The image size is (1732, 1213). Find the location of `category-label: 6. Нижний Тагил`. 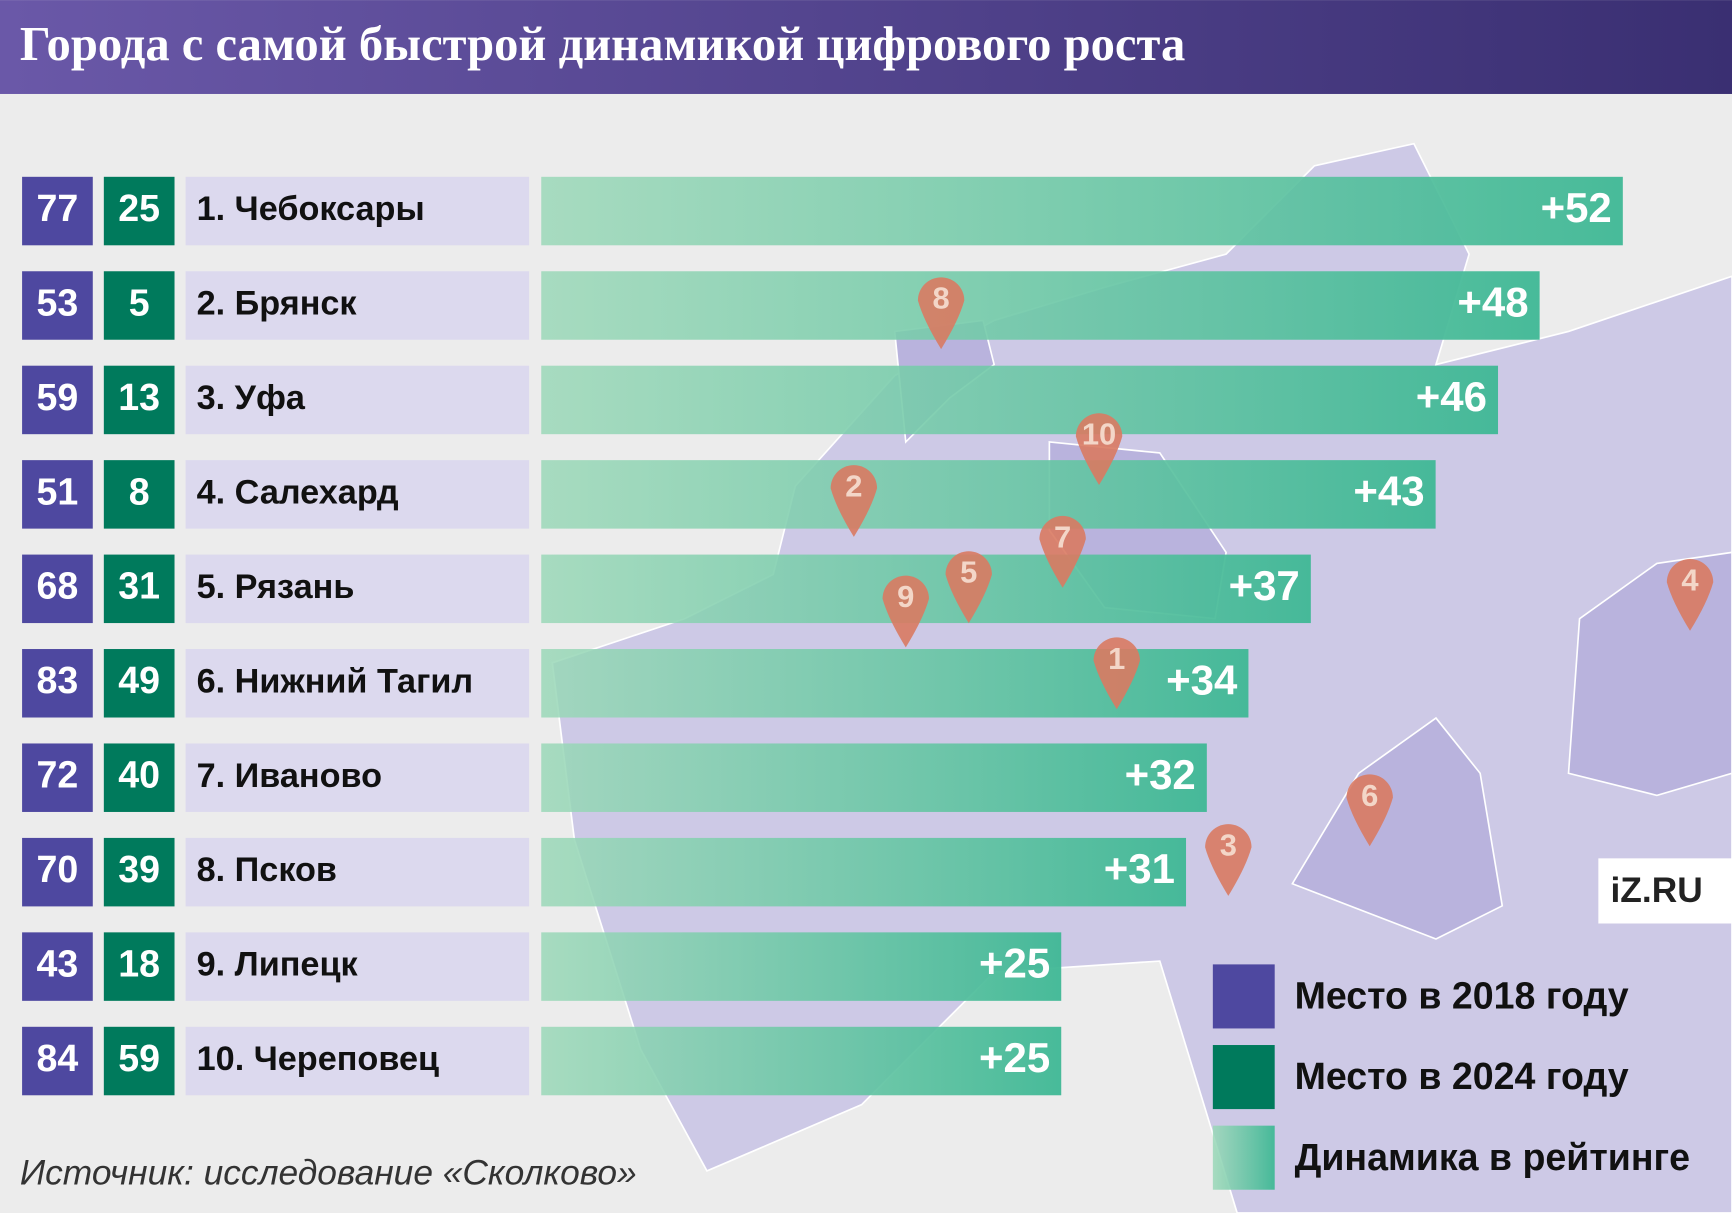

category-label: 6. Нижний Тагил is located at coordinates (335, 681).